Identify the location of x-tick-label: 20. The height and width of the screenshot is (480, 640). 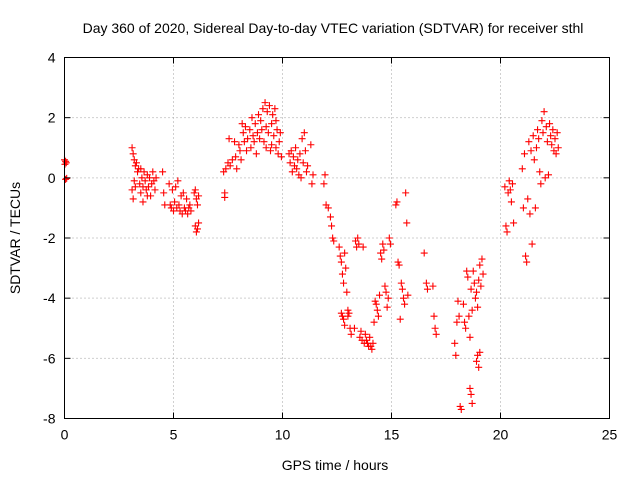
(501, 435).